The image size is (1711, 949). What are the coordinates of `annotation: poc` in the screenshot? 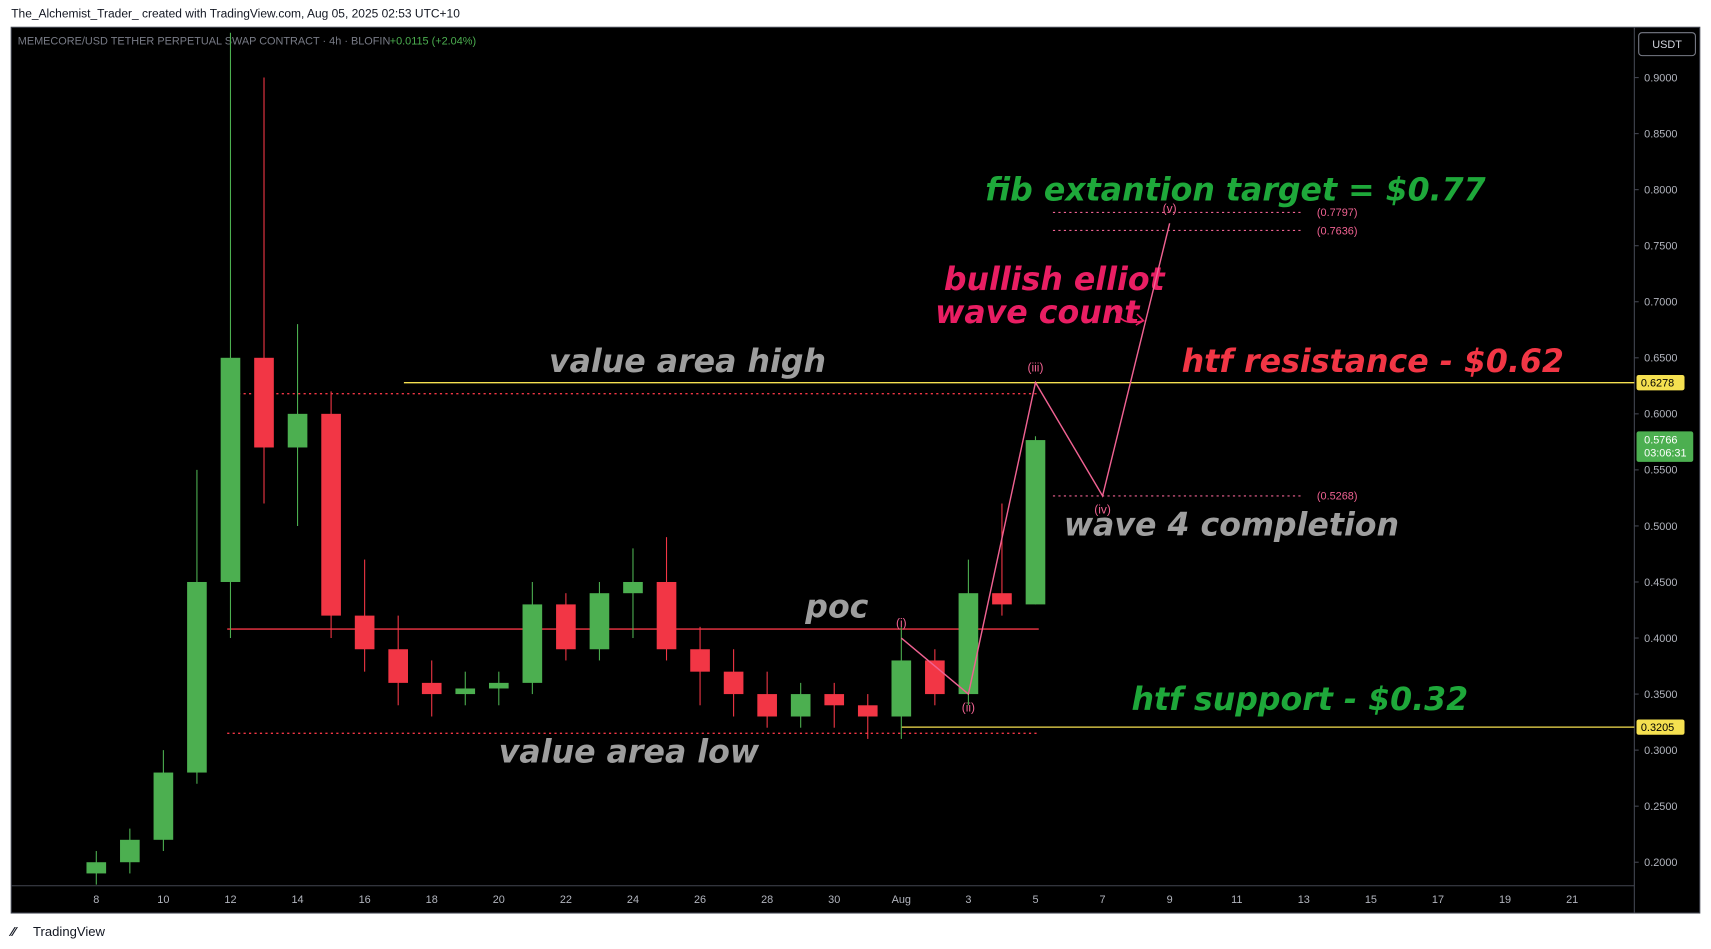 It's located at (836, 607).